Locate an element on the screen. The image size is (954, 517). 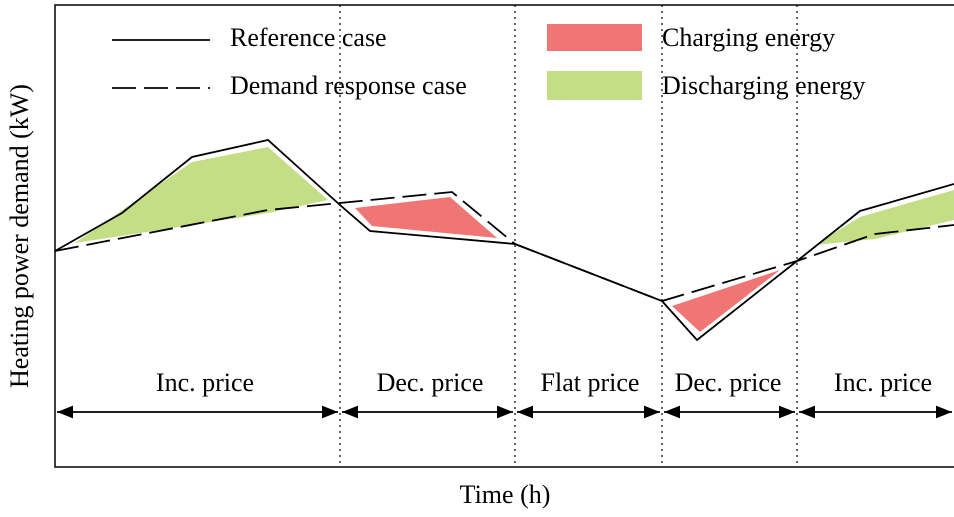
x-axis-label: Time (h) is located at coordinates (505, 494).